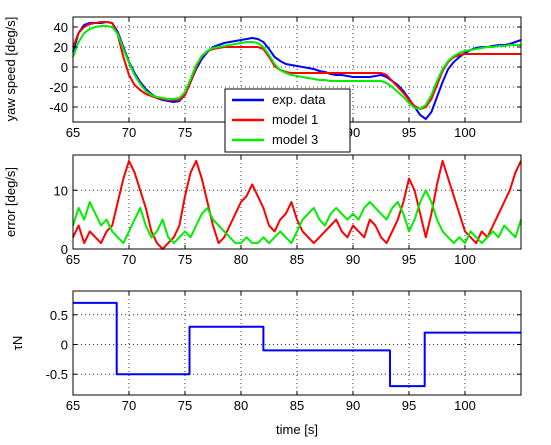 The width and height of the screenshot is (551, 445). I want to click on tau-xtick-label: 80, so click(241, 405).